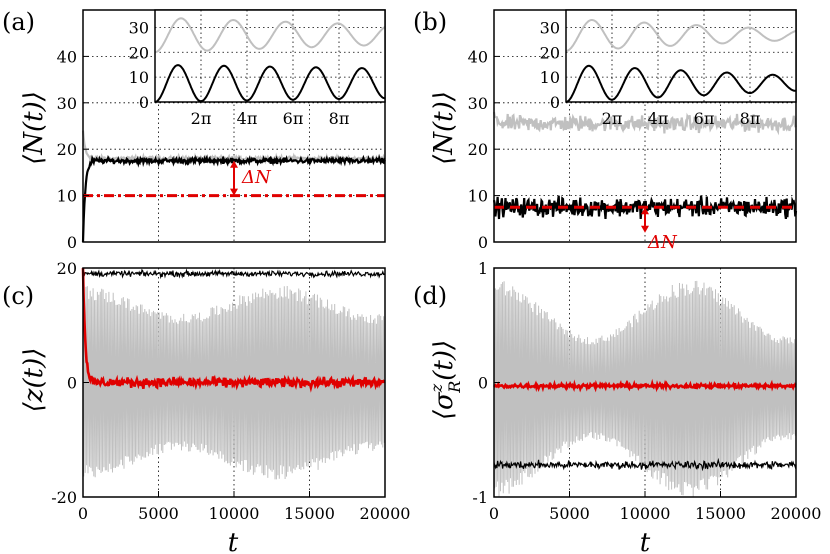  I want to click on inset-x-tick-label-a: 8π, so click(339, 118).